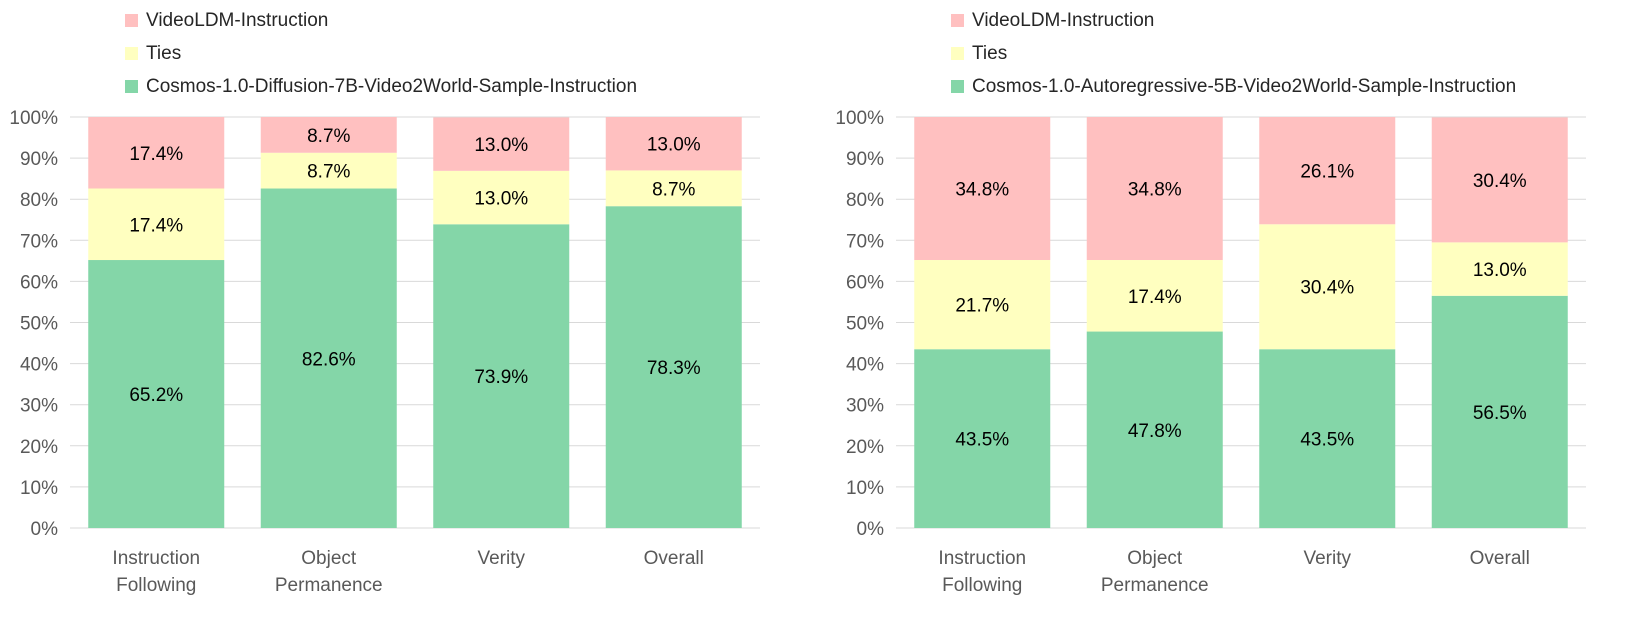  Describe the element at coordinates (865, 324) in the screenshot. I see `y-tick-label: 50%` at that location.